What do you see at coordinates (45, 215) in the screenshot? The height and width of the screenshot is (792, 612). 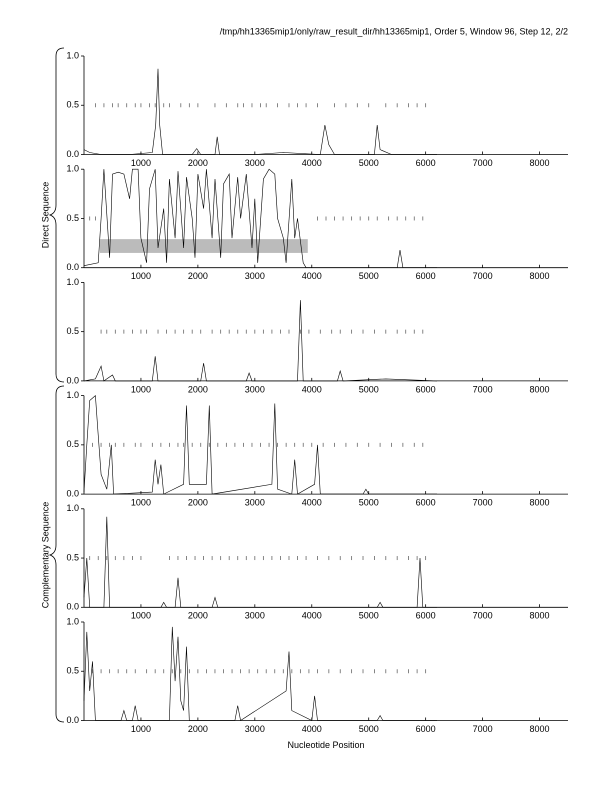 I see `group-label: Direct Sequence` at bounding box center [45, 215].